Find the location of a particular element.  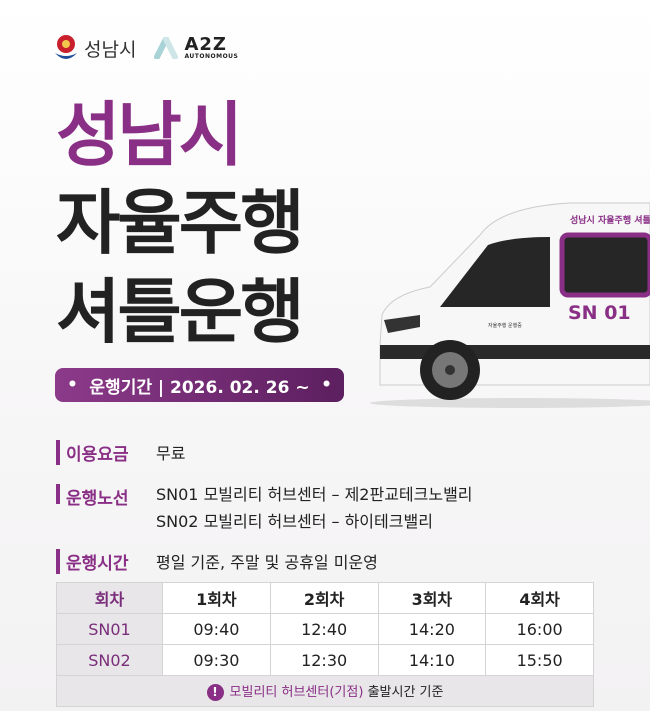

header-cell: 2회차 is located at coordinates (324, 598).